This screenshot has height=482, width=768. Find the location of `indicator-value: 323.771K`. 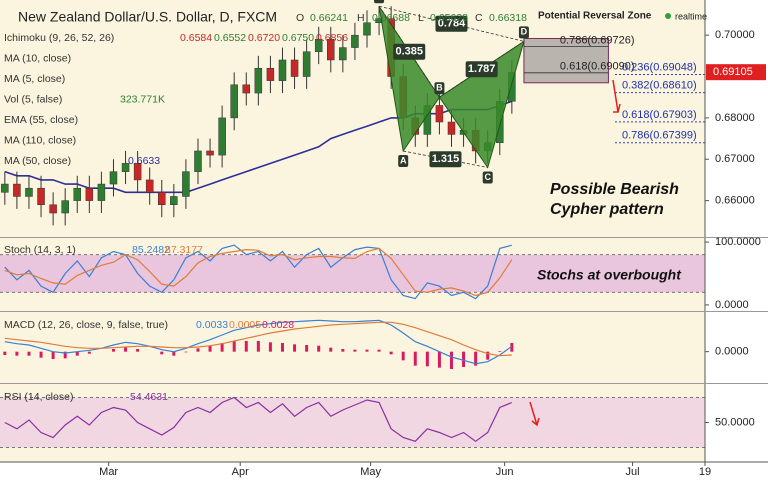

indicator-value: 323.771K is located at coordinates (142, 99).